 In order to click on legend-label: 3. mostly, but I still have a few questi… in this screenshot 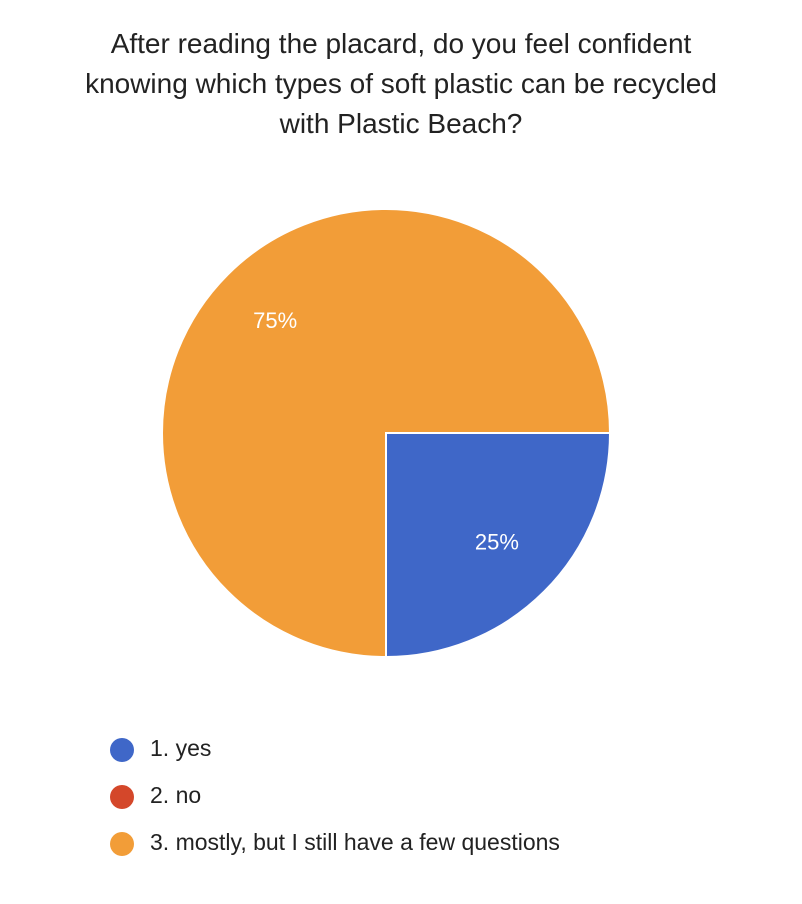, I will do `click(355, 842)`.